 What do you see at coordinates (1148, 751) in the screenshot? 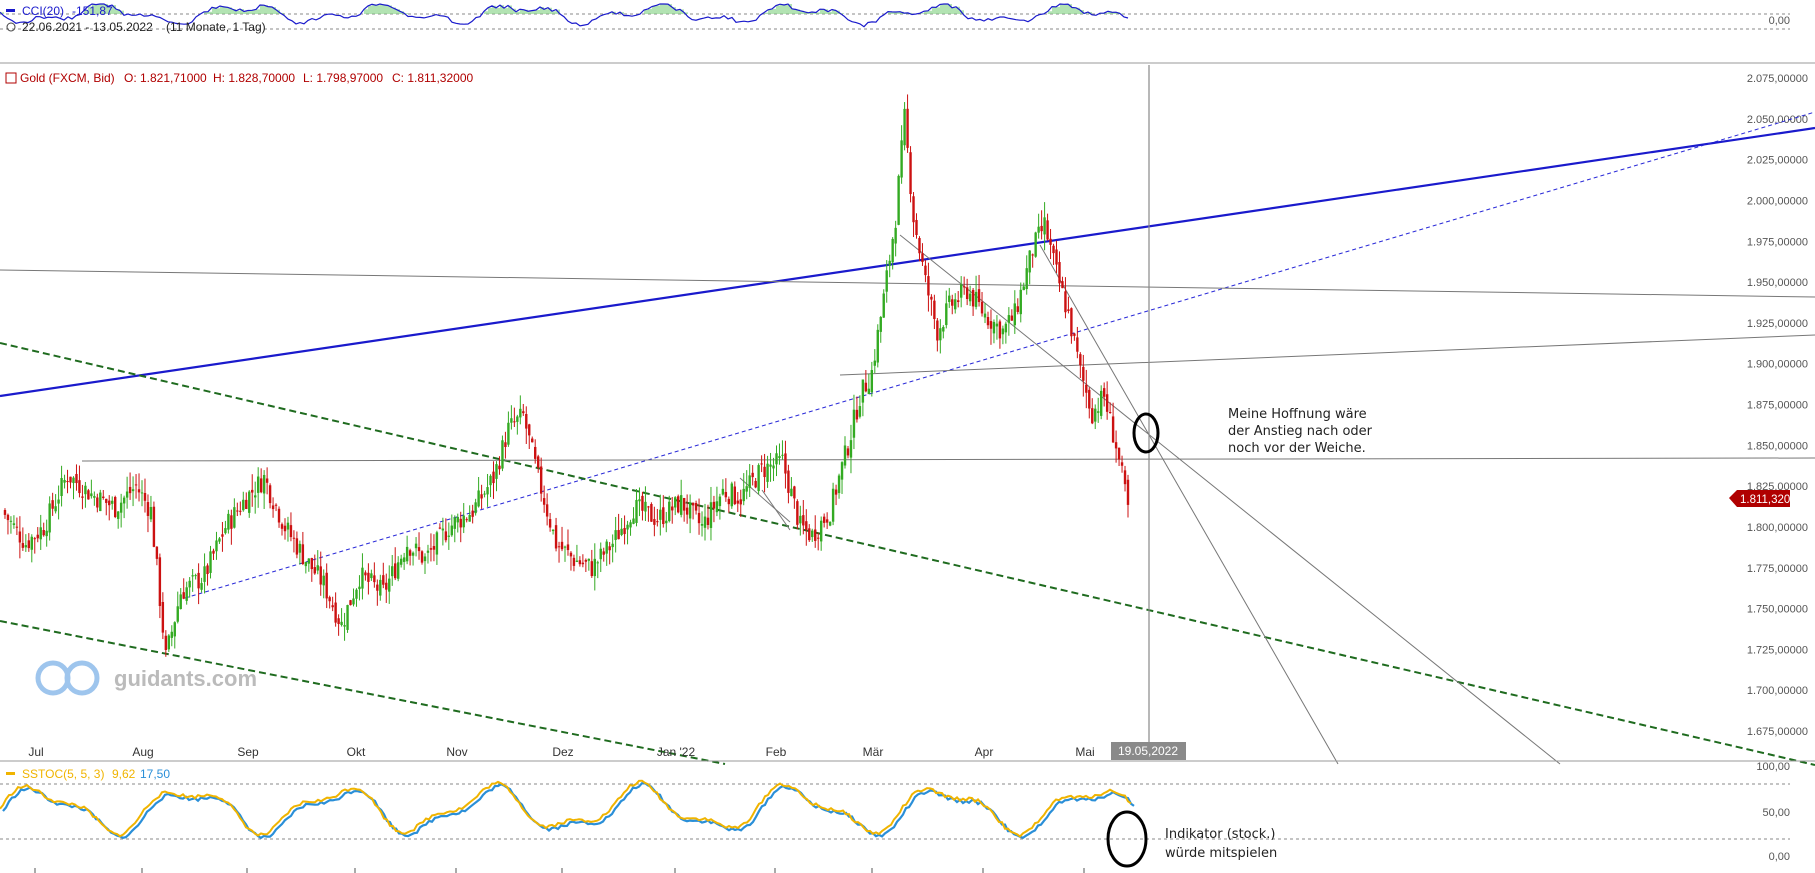
I see `crosshair-date: 19.05,2022` at bounding box center [1148, 751].